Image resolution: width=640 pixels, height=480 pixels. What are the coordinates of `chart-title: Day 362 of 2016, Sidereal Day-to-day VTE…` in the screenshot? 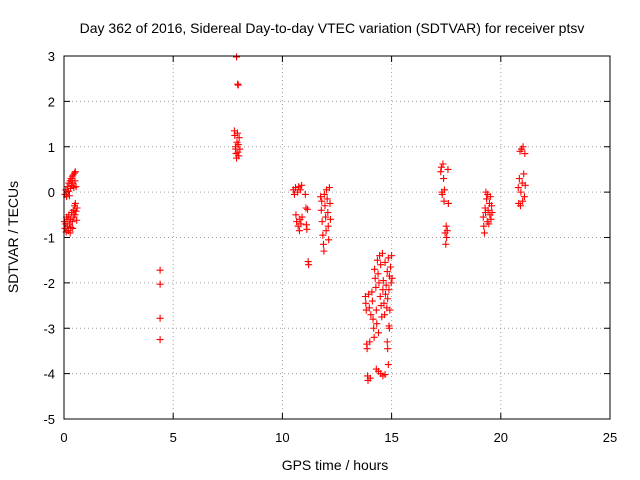 It's located at (332, 28).